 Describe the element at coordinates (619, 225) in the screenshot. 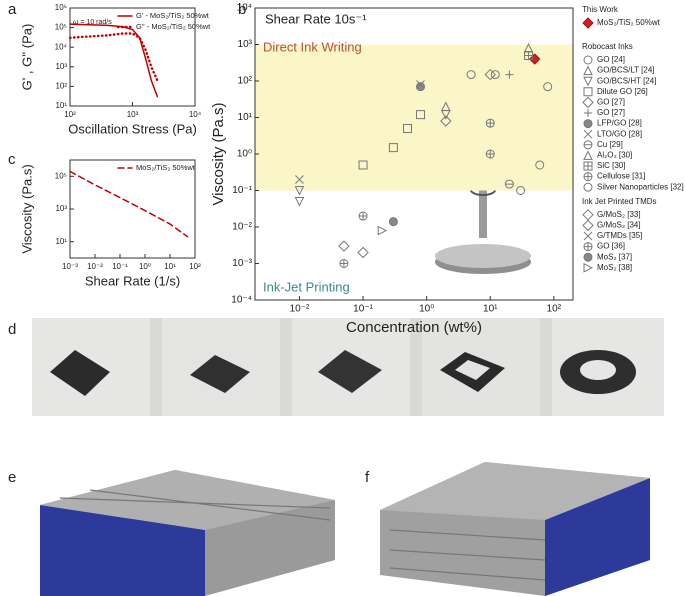

I see `legend-label: G/MoS₂ [34]` at that location.